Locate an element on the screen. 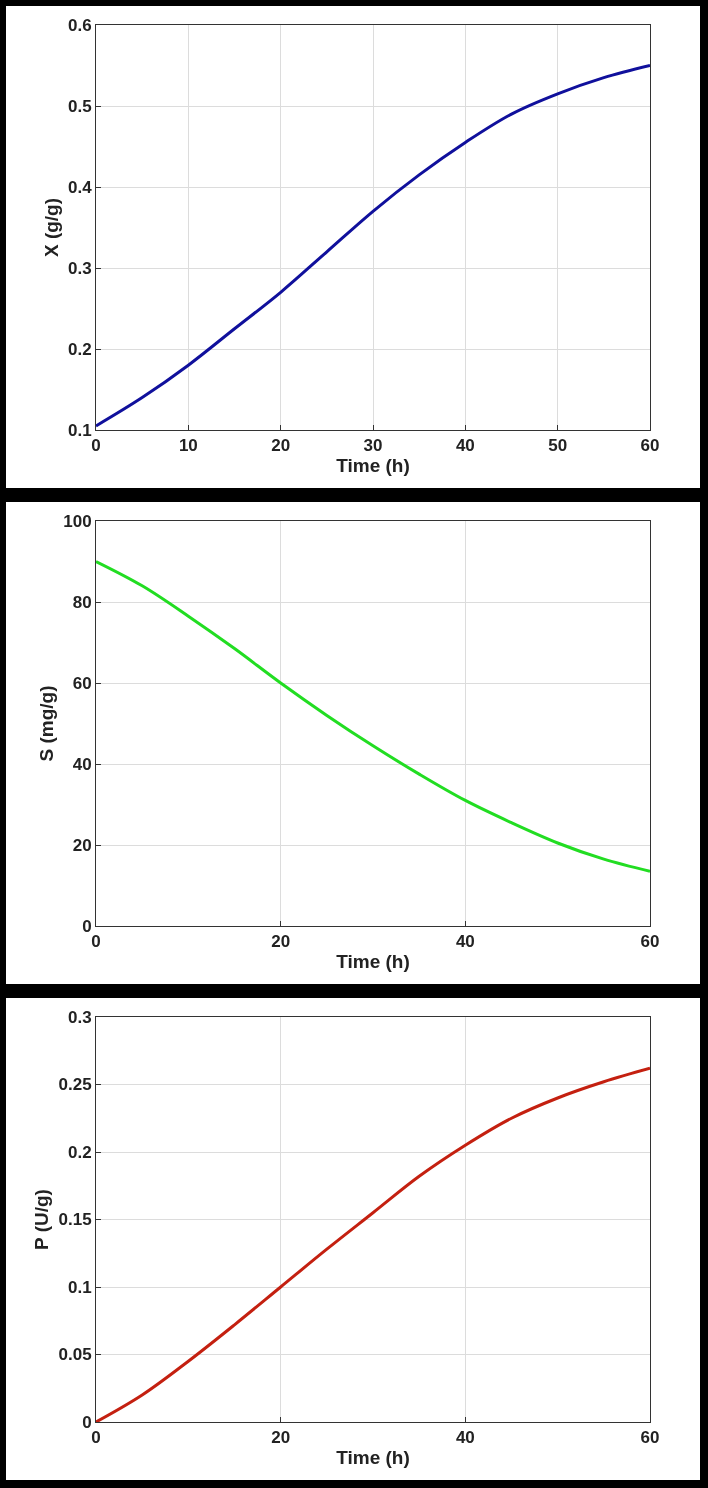 The height and width of the screenshot is (1488, 708). y-tick-label: 60 is located at coordinates (82, 683).